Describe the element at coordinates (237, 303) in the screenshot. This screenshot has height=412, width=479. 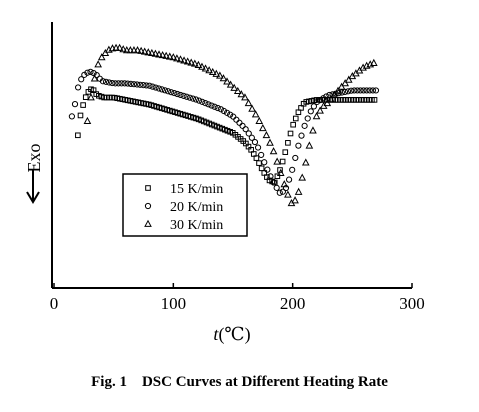
I see `x-tick-labels: 0 100 200 300` at that location.